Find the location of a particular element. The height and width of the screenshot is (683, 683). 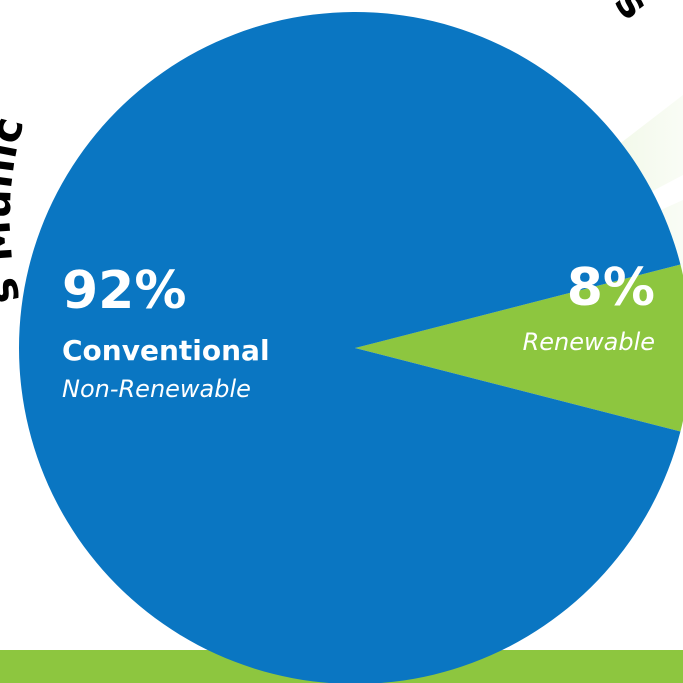

slice-label-renewable-percent: 8% is located at coordinates (611, 288).